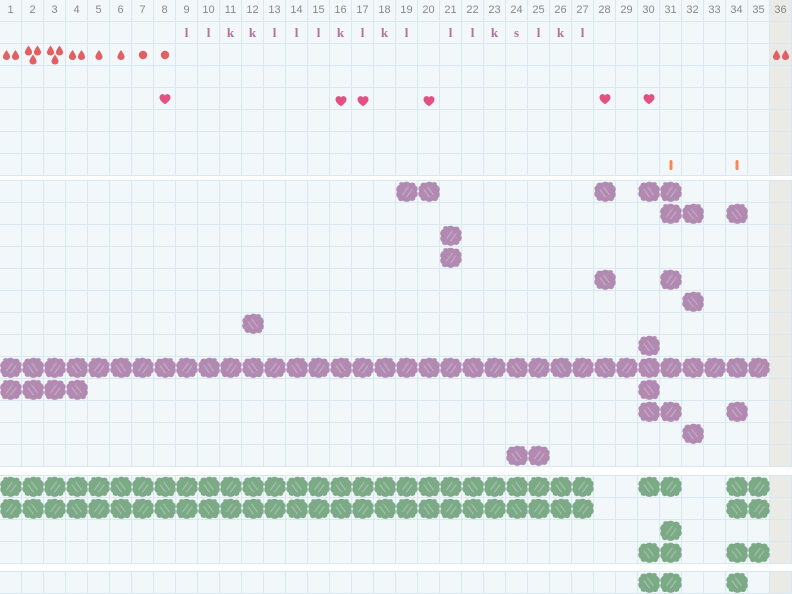 The image size is (792, 594). I want to click on cell-day-6: 6, so click(121, 11).